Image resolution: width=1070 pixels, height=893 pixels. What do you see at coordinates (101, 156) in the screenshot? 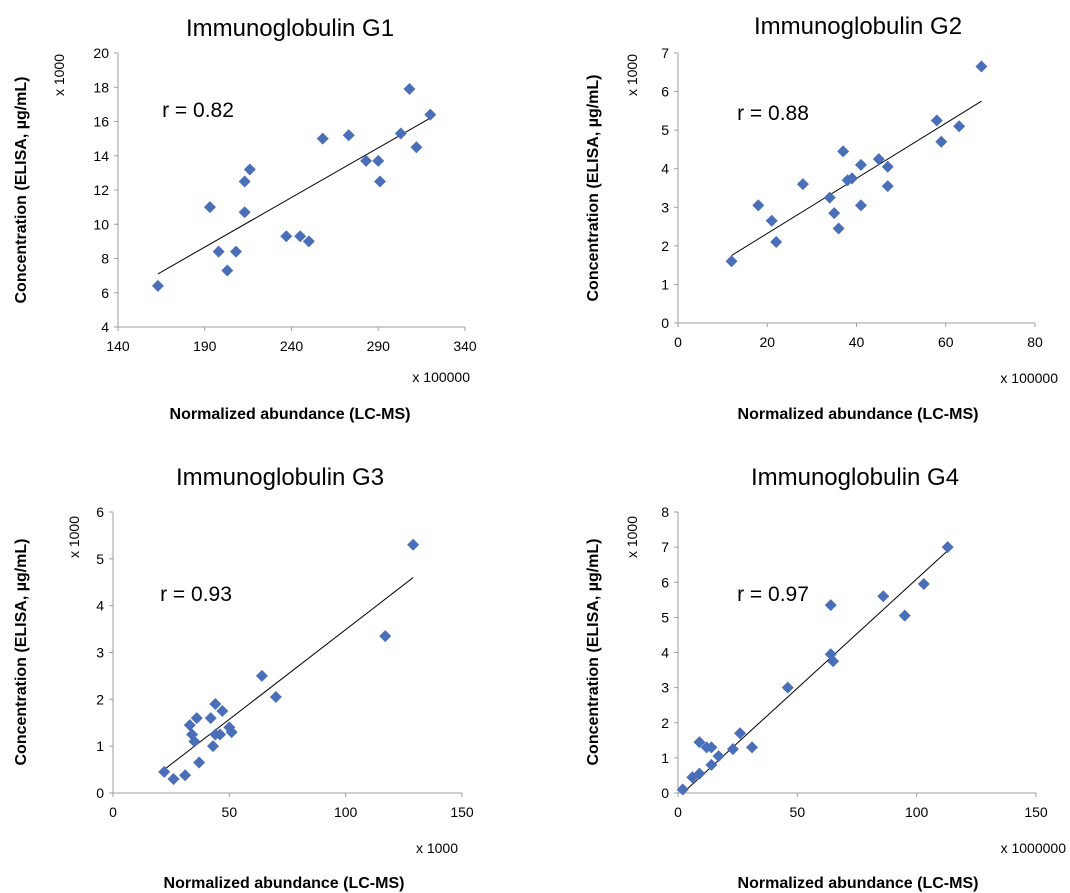
I see `y-tick-label: 14` at bounding box center [101, 156].